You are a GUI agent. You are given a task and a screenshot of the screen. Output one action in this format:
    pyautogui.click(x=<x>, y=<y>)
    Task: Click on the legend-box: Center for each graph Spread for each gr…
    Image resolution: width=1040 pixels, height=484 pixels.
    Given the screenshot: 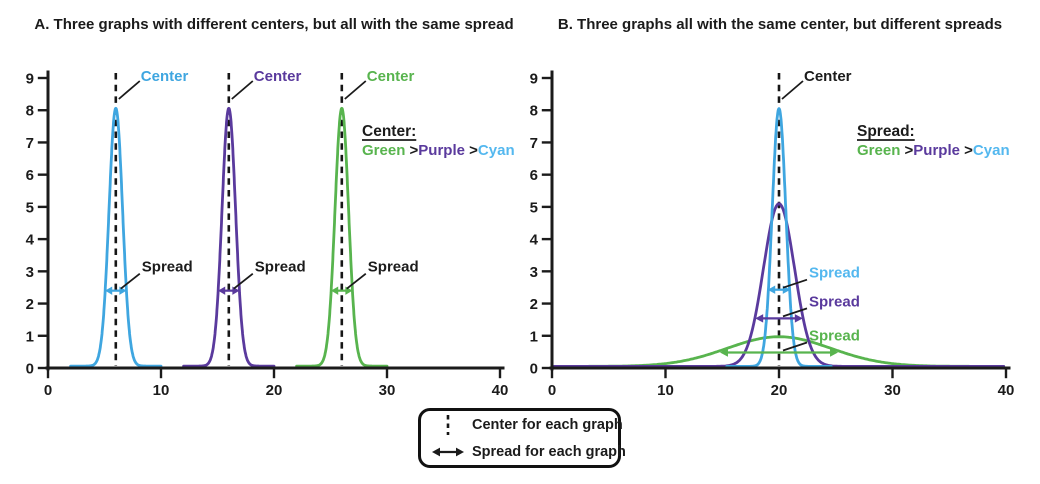 What is the action you would take?
    pyautogui.click(x=522, y=438)
    